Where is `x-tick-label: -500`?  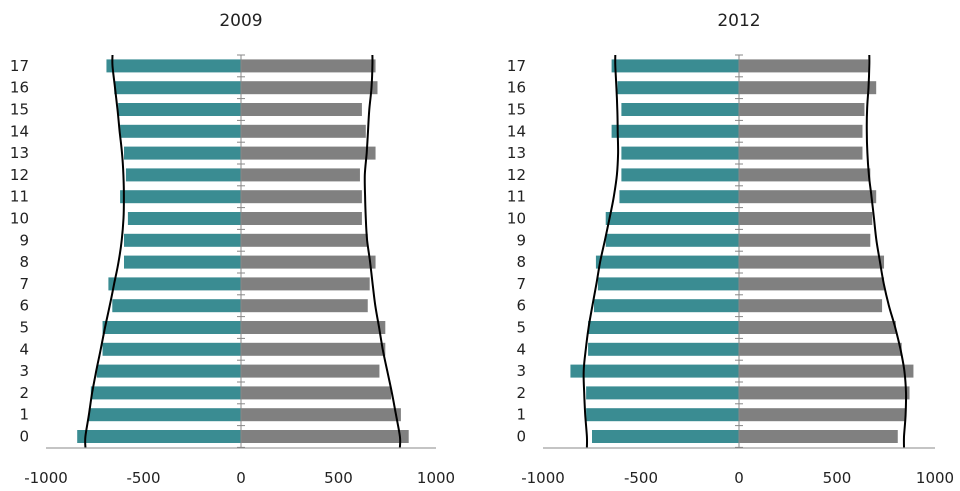
x-tick-label: -500 is located at coordinates (641, 478).